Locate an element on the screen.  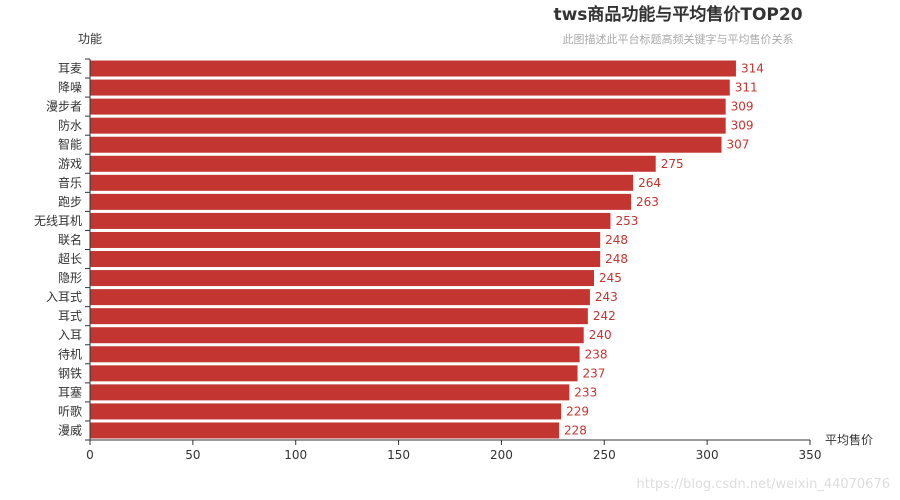
y-tick-label: 游戏 is located at coordinates (70, 164).